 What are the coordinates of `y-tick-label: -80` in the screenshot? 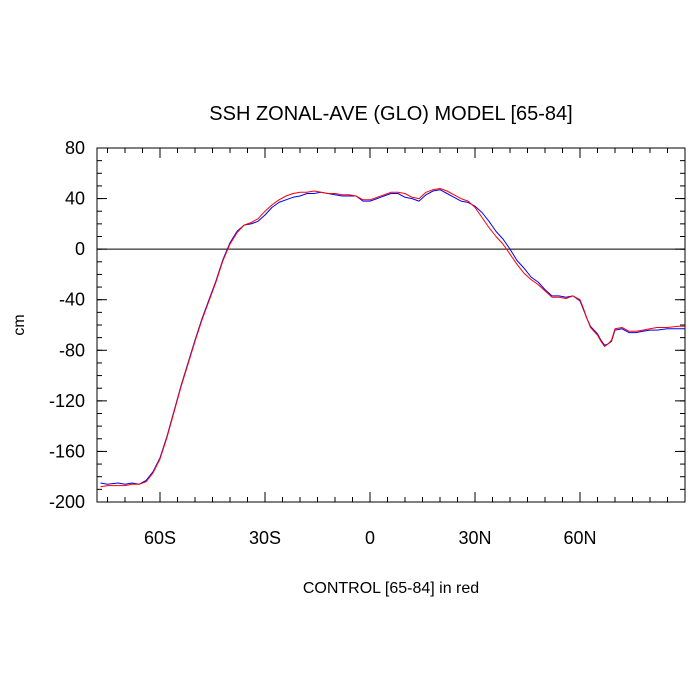 It's located at (72, 350).